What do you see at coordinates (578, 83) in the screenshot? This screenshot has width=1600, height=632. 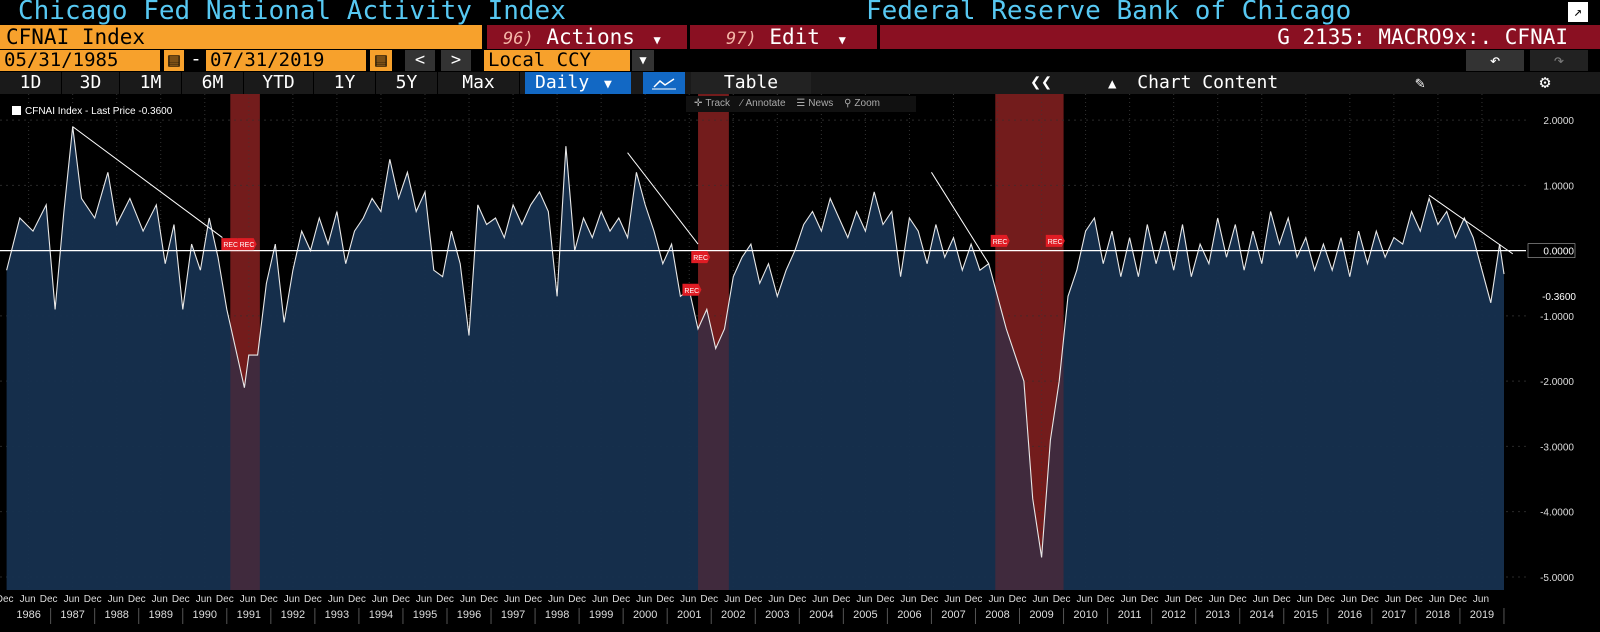 I see `periodicity-select: Daily ▼` at bounding box center [578, 83].